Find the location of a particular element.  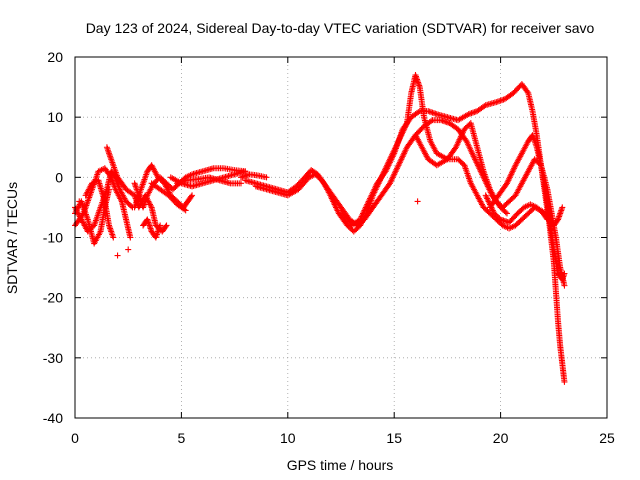

series-track-k is located at coordinates (253, 176).